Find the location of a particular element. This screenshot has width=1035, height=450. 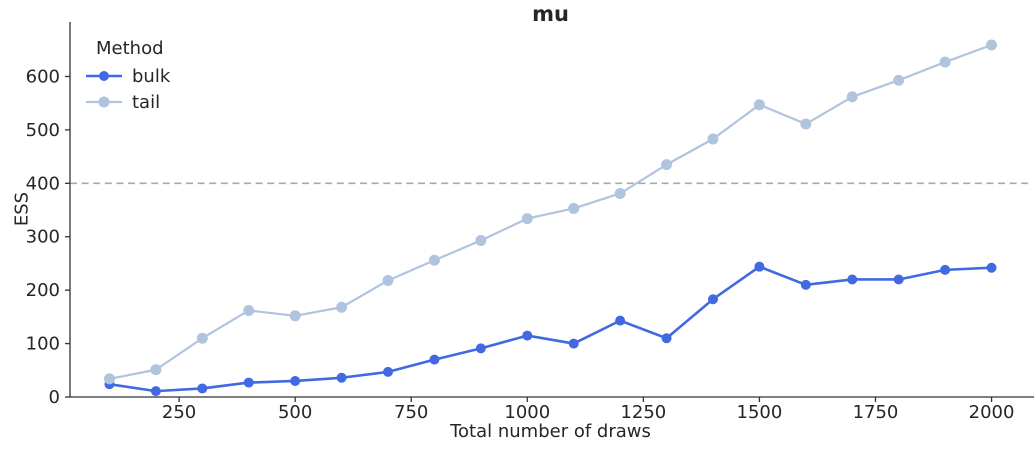

legend: Method bulk tail is located at coordinates (127, 76).